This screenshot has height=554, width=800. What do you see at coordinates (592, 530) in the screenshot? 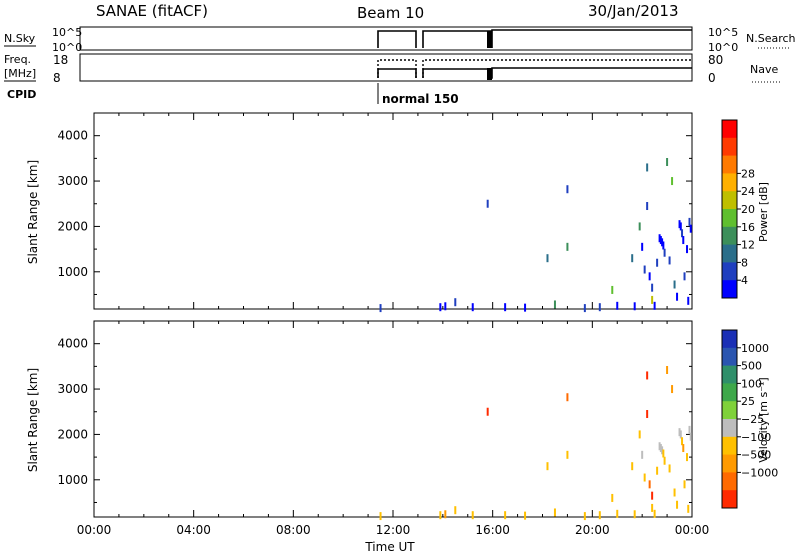
I see `x-tick-label: 20:00` at bounding box center [592, 530].